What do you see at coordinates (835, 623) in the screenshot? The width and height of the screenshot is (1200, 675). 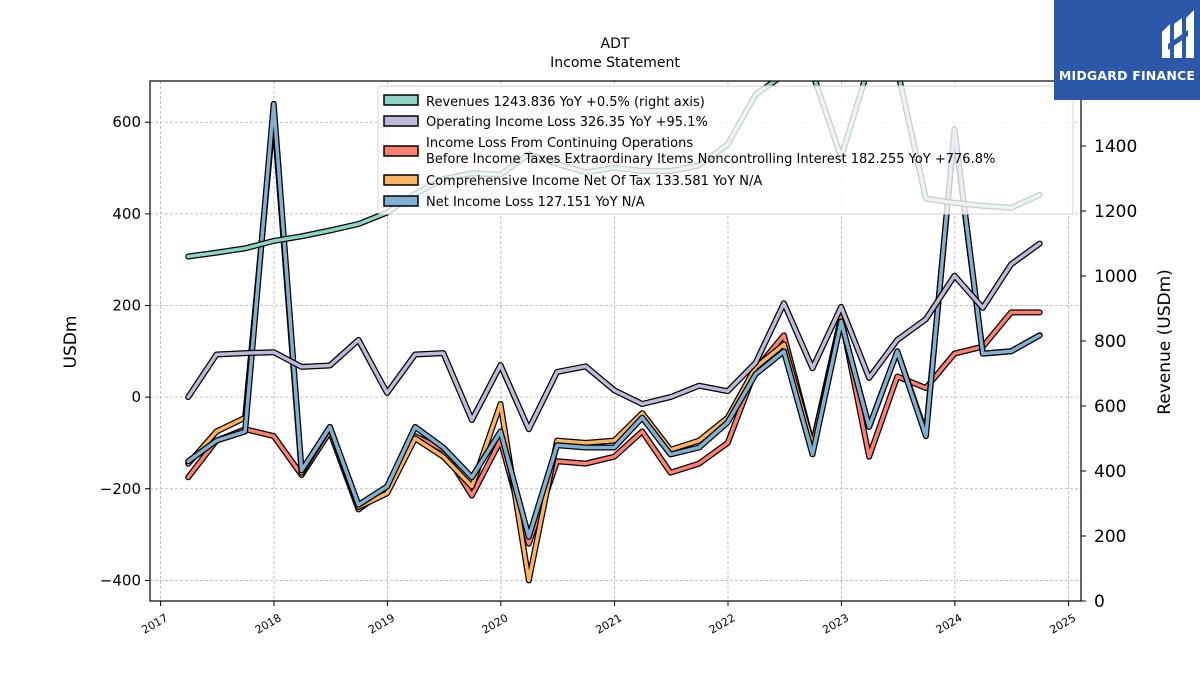 I see `x-tick-label: 2023` at bounding box center [835, 623].